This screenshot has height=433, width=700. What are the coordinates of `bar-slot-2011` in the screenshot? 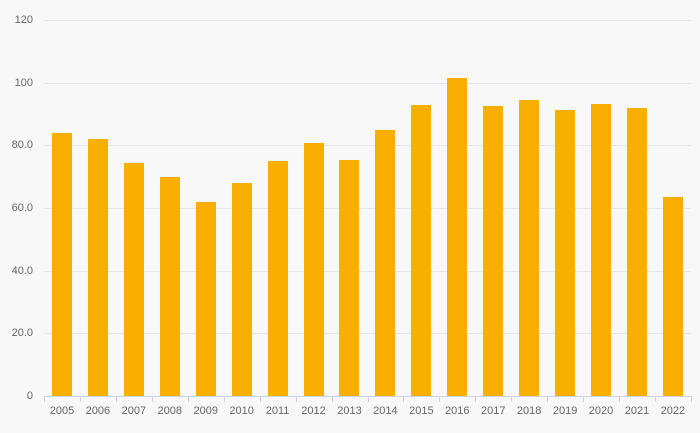 It's located at (278, 208).